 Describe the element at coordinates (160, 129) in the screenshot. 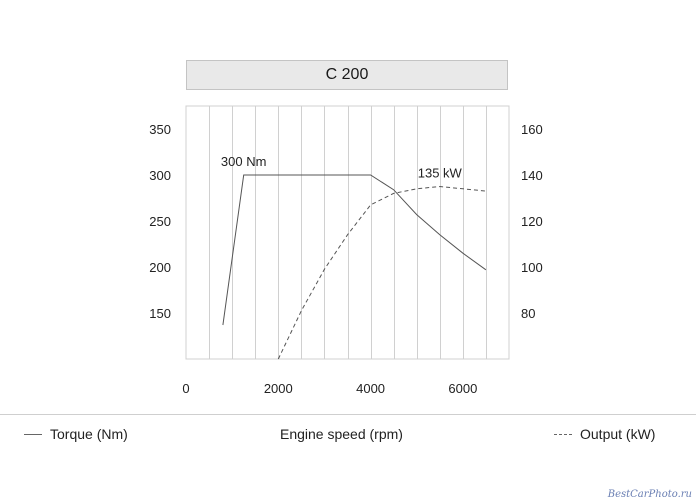

I see `y-left-tick-label: 350` at that location.